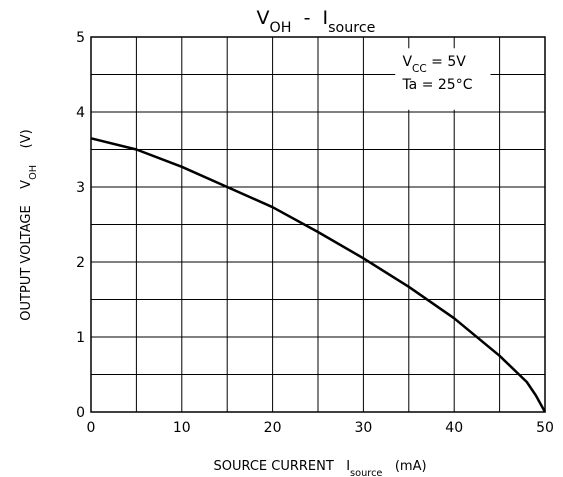  Describe the element at coordinates (91, 428) in the screenshot. I see `x-tick-label: 0` at that location.